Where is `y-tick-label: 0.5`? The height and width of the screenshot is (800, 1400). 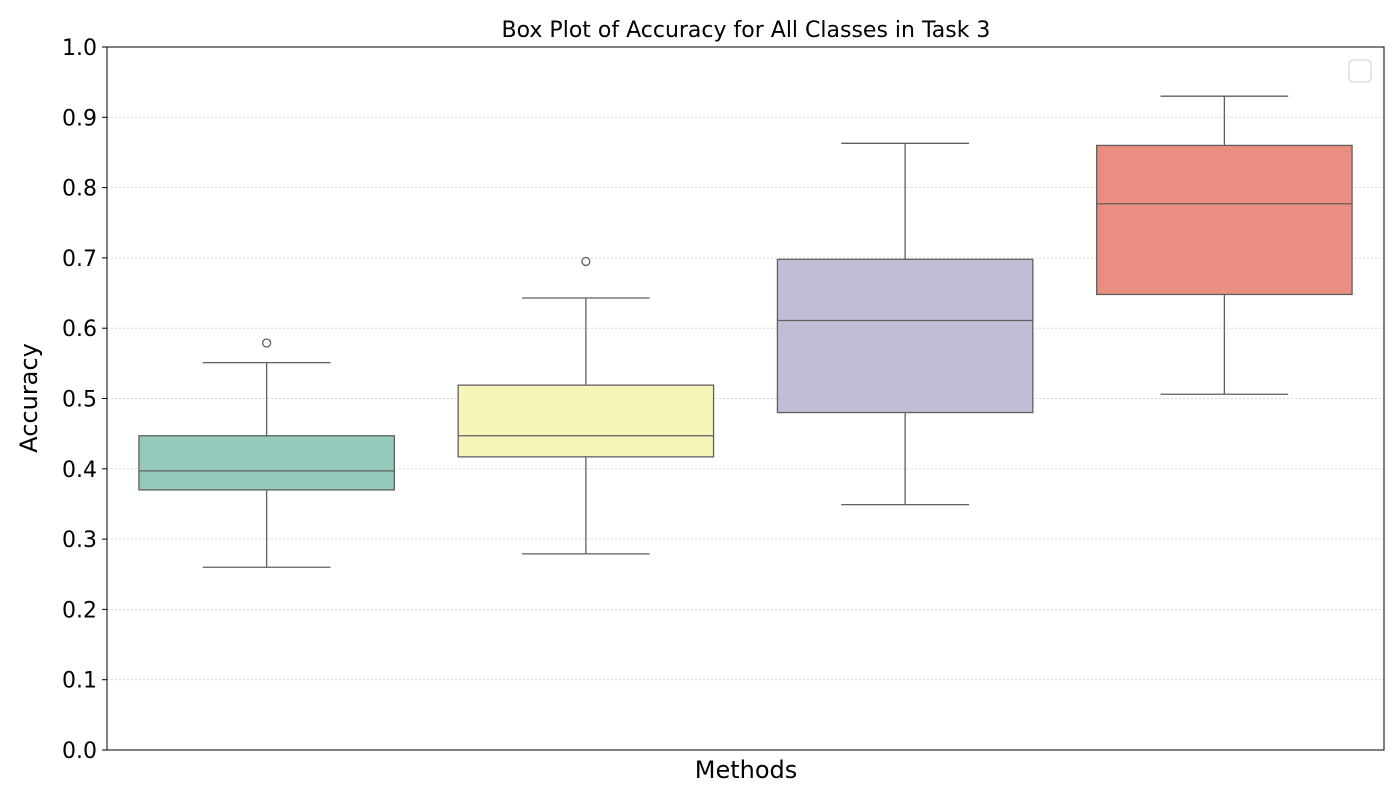 y-tick-label: 0.5 is located at coordinates (79, 400).